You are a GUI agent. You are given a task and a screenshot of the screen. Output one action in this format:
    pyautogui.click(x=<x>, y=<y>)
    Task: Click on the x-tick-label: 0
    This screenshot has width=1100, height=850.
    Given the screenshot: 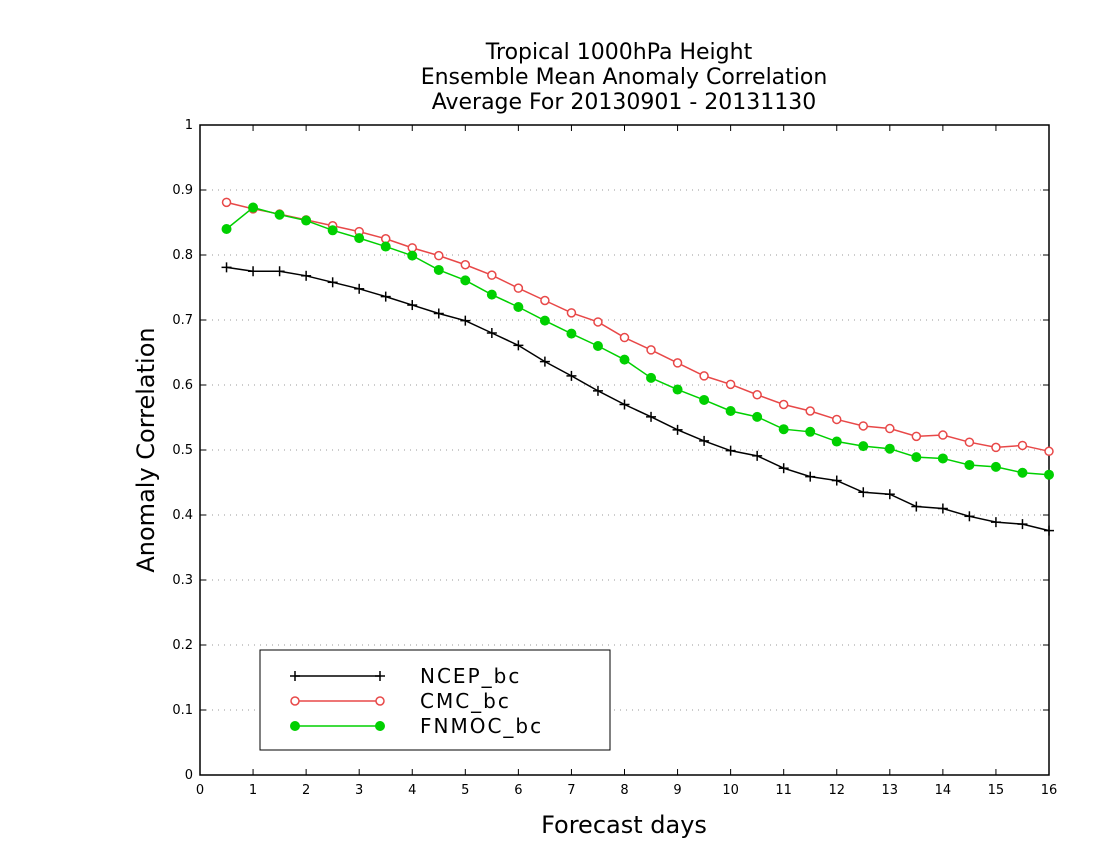 What is the action you would take?
    pyautogui.click(x=200, y=790)
    